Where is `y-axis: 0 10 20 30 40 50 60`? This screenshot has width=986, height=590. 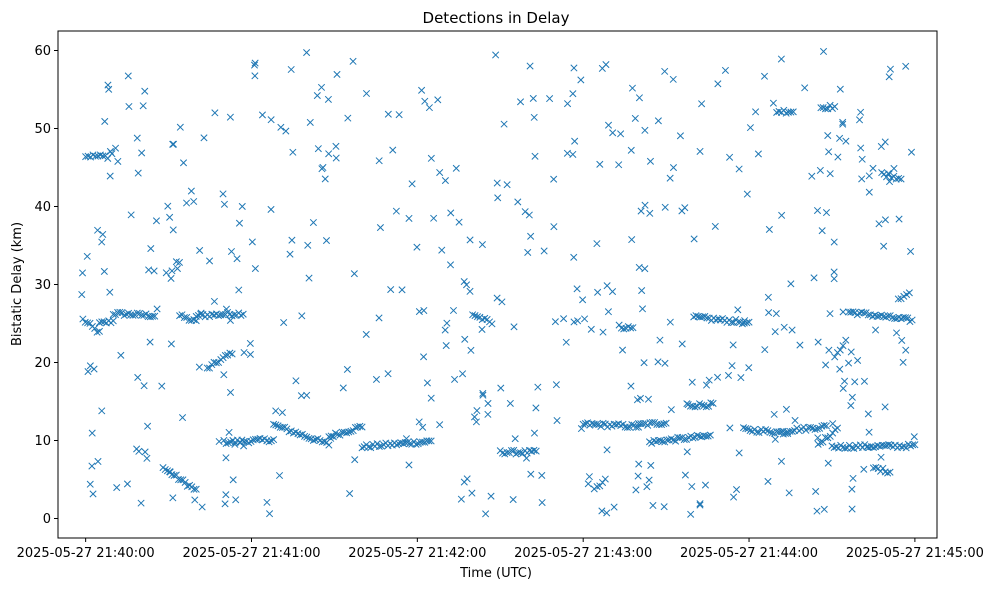 y-axis: 0 10 20 30 40 50 60 is located at coordinates (46, 285).